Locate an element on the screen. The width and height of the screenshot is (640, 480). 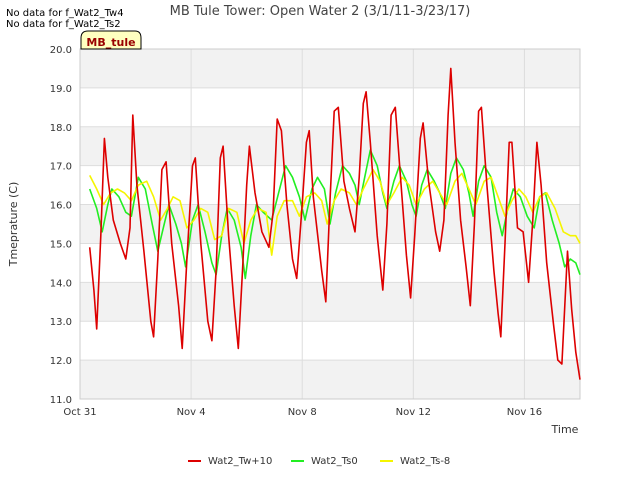
x-tick-label: Nov 4 is located at coordinates (191, 412).